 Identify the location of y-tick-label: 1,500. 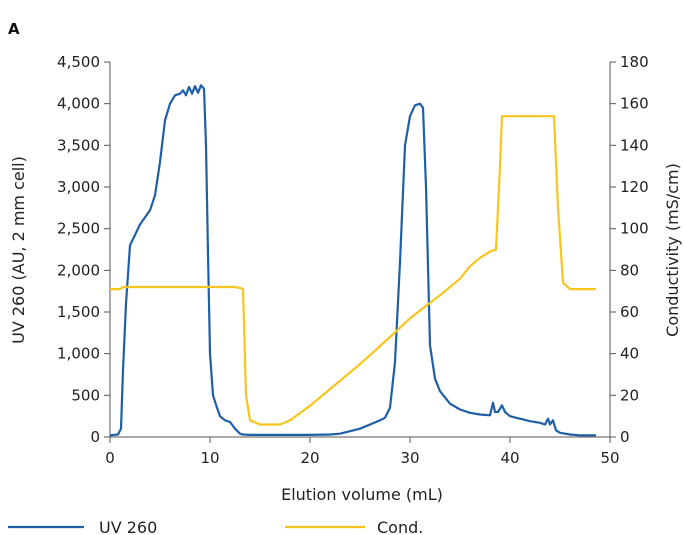
(78, 312).